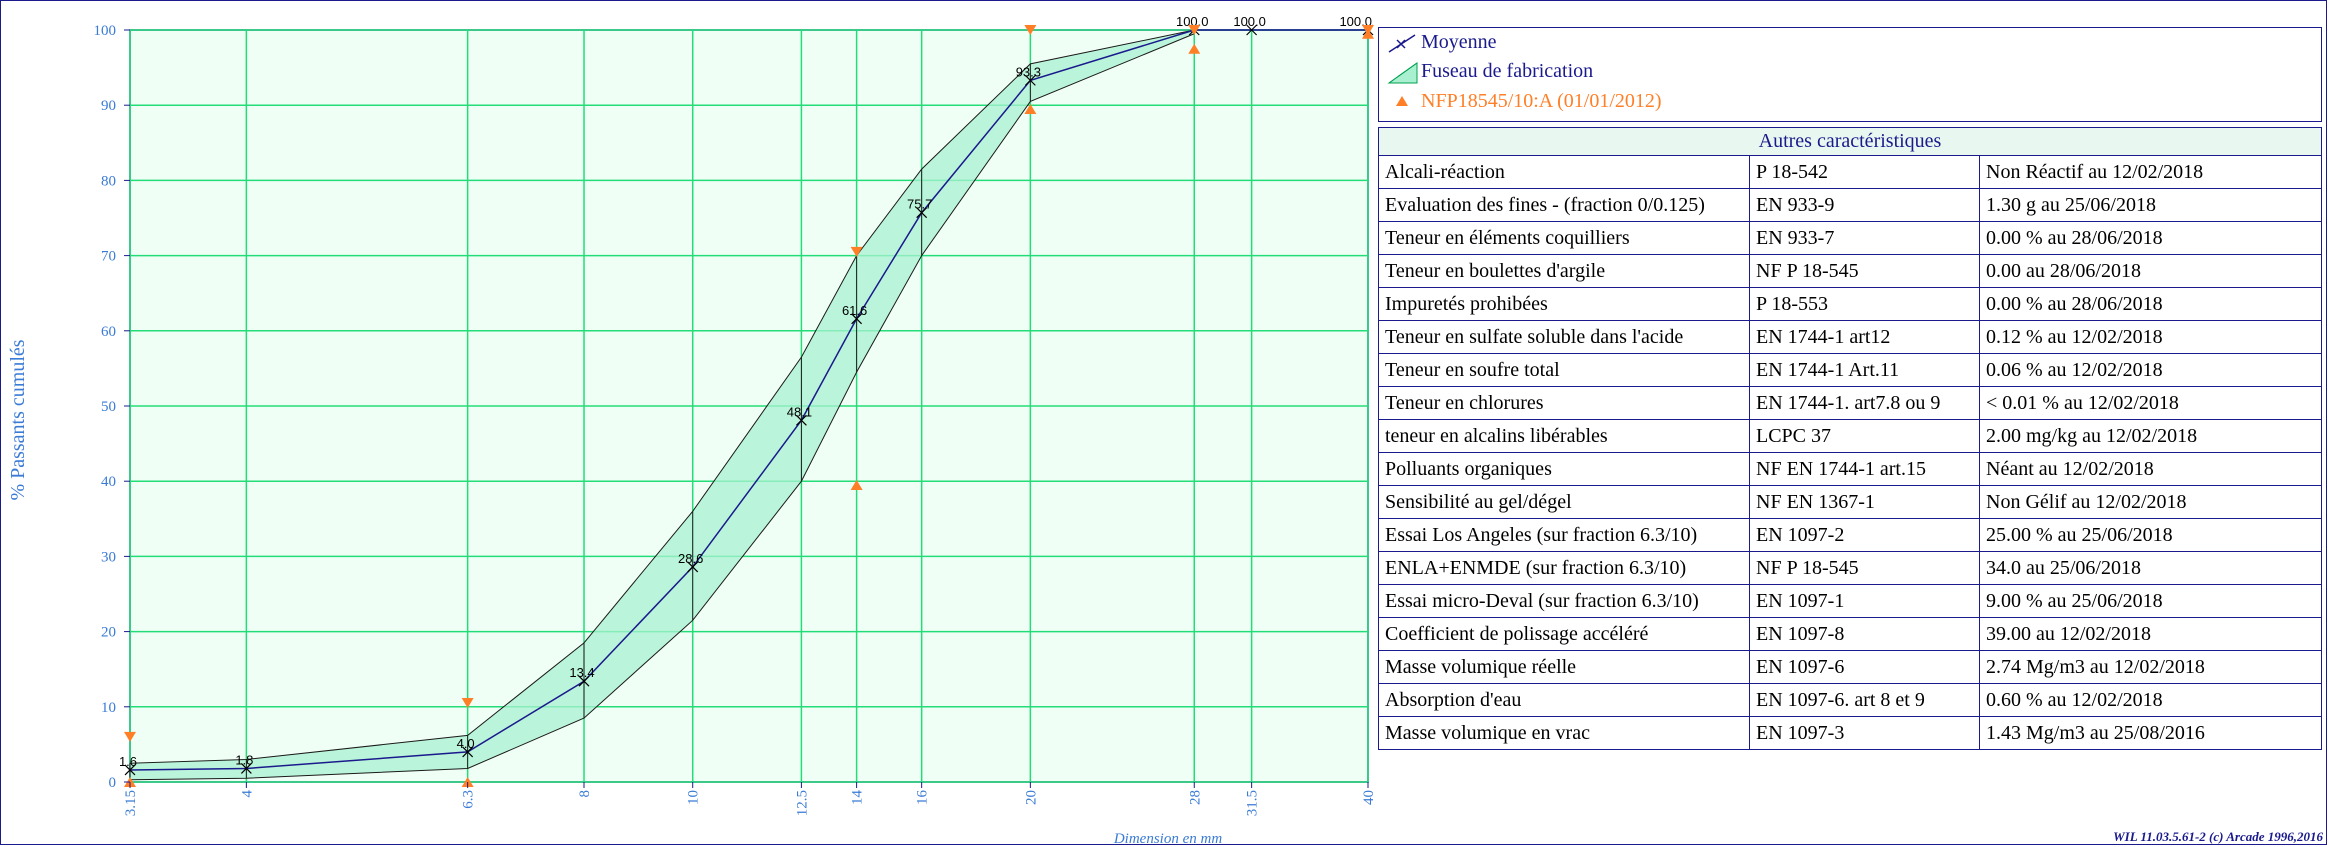 The height and width of the screenshot is (847, 2329). I want to click on moyenne-data-label: 28.6, so click(690, 558).